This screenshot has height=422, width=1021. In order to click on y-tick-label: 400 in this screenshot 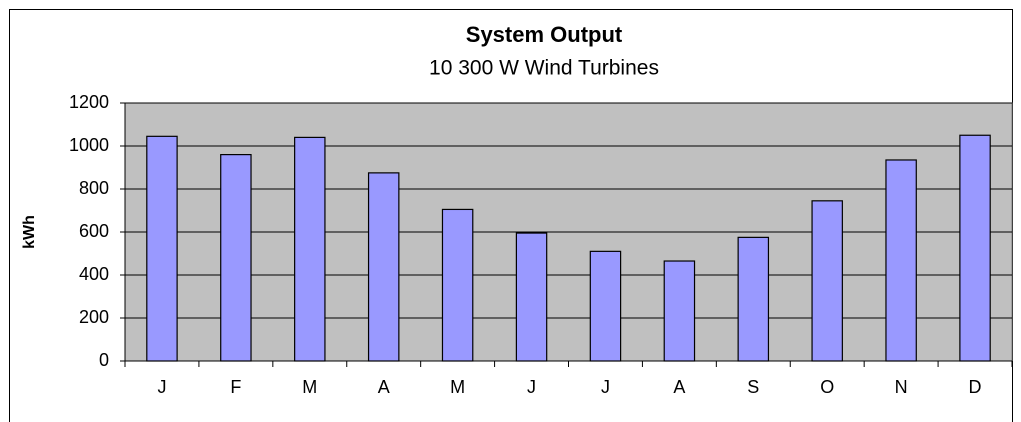, I will do `click(94, 274)`.